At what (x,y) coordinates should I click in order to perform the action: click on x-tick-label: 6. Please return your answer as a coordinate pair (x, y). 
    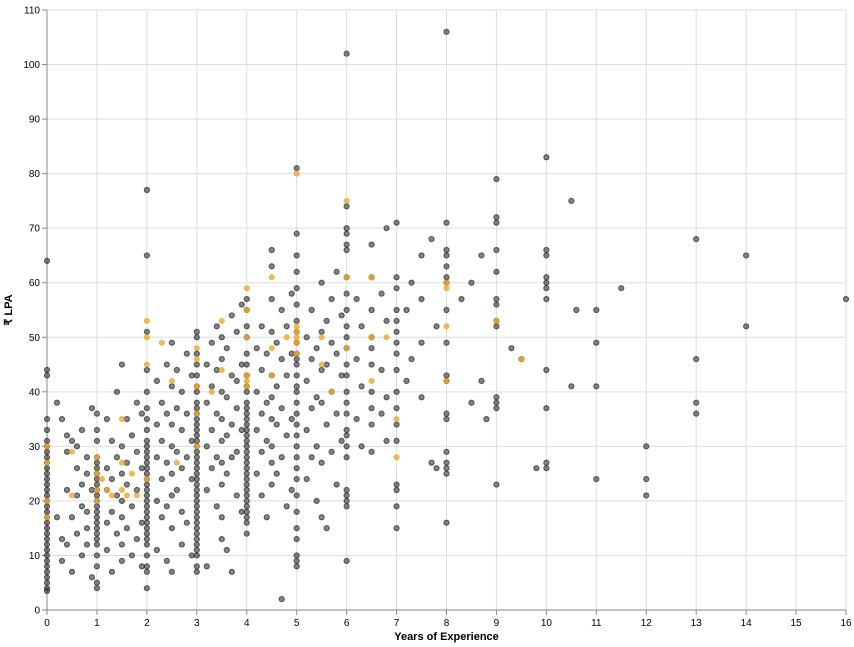
    Looking at the image, I should click on (347, 623).